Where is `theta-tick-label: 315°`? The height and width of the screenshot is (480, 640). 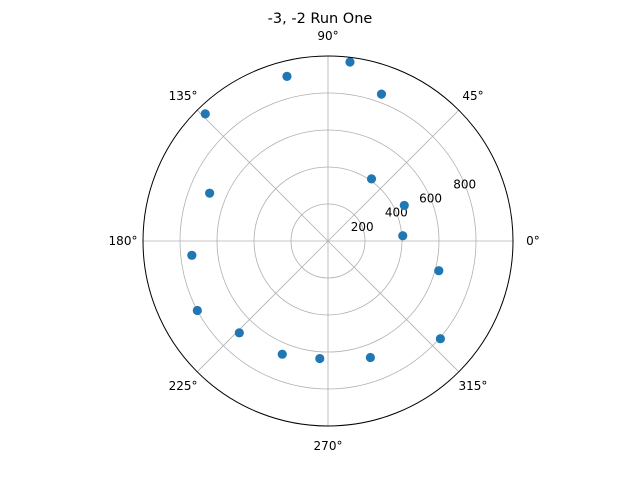
theta-tick-label: 315° is located at coordinates (473, 386).